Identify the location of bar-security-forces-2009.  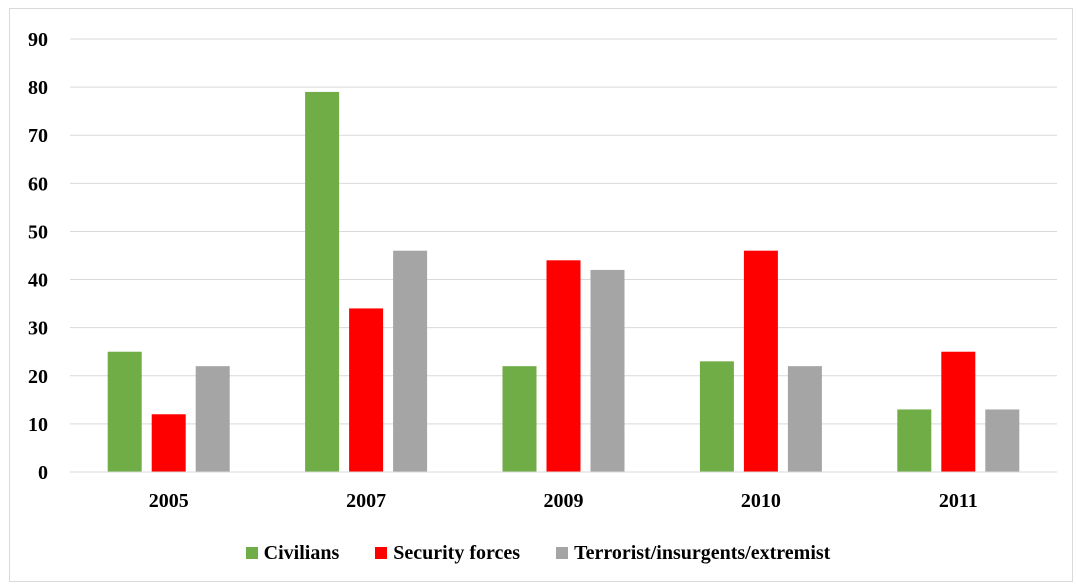
(563, 366).